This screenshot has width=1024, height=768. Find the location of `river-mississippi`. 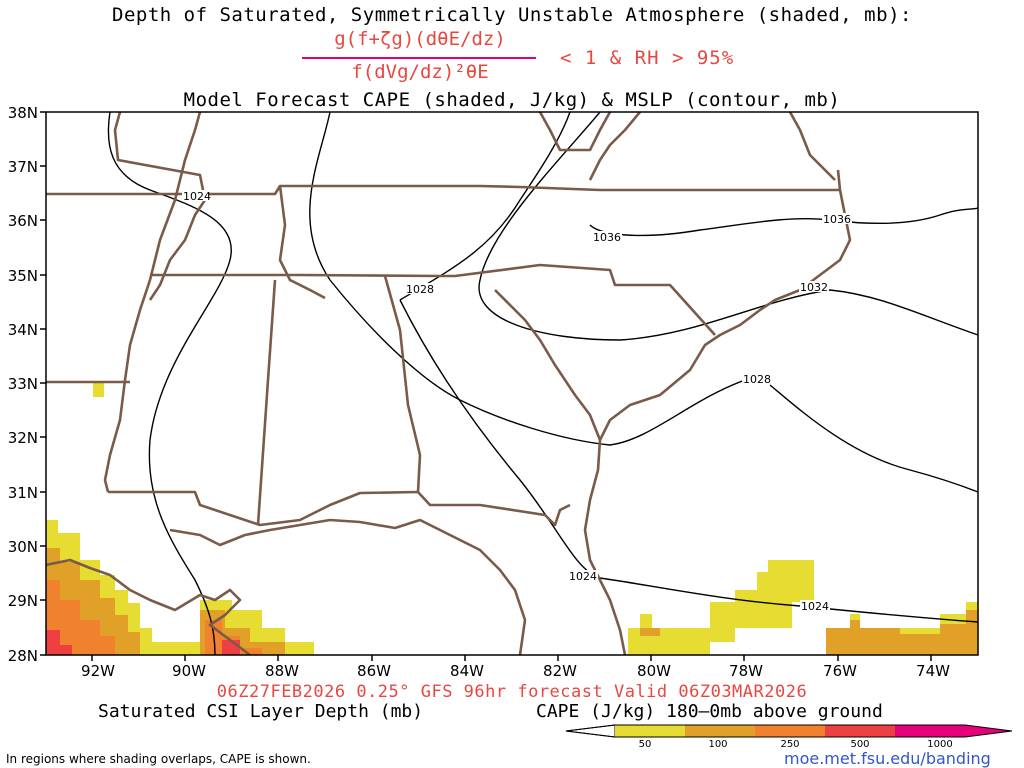

river-mississippi is located at coordinates (160, 206).